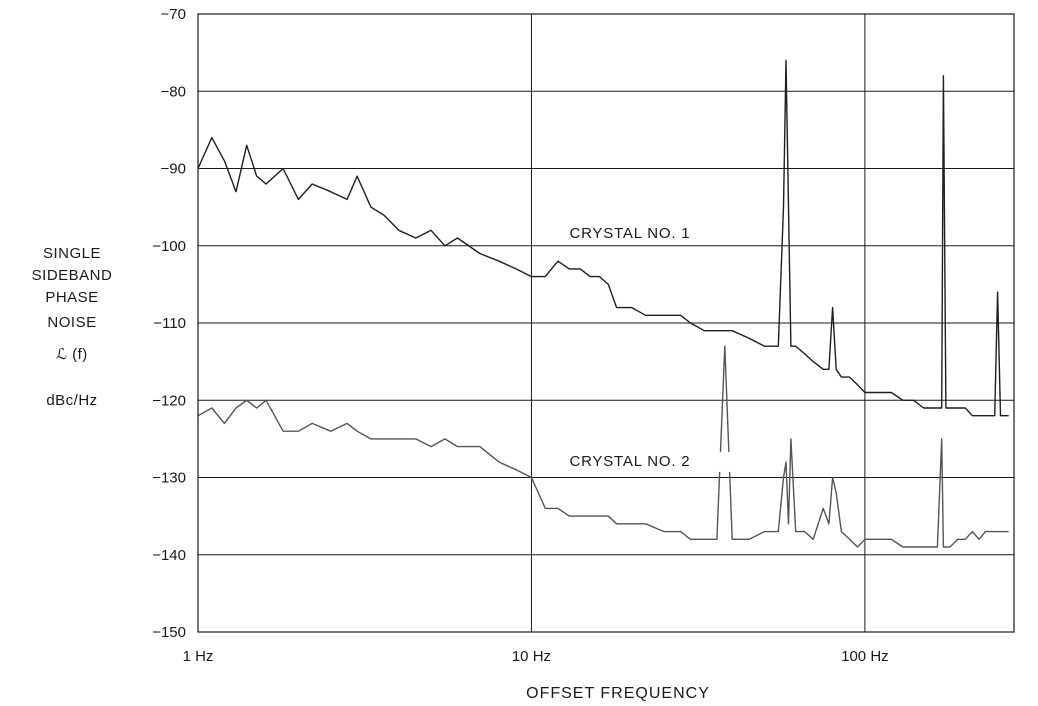 The image size is (1038, 706). Describe the element at coordinates (173, 91) in the screenshot. I see `y-tick-label: −80` at that location.